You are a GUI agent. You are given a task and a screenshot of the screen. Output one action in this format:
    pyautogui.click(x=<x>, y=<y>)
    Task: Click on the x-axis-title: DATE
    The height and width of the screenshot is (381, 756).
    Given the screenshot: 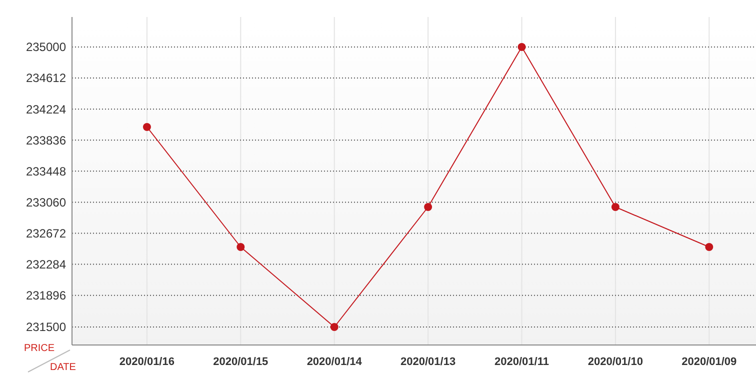 What is the action you would take?
    pyautogui.click(x=63, y=367)
    